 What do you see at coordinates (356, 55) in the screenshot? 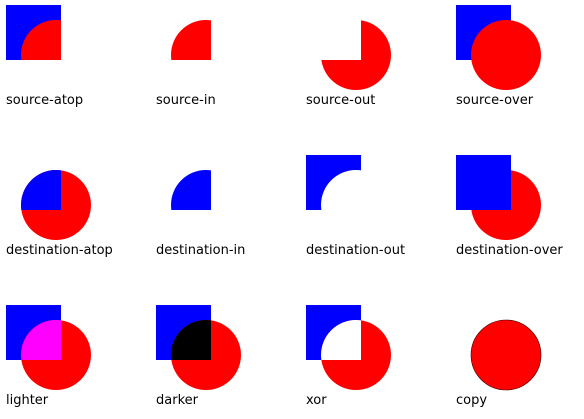
I see `source-out-composite-icon` at bounding box center [356, 55].